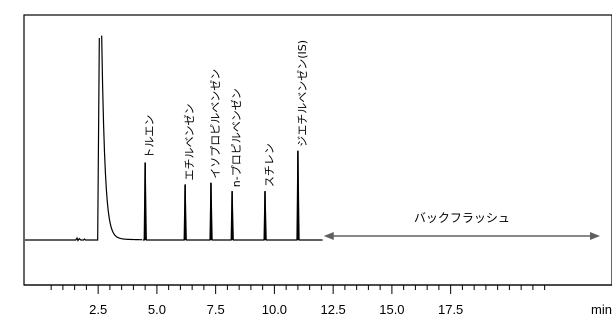 This screenshot has height=322, width=612. What do you see at coordinates (391, 309) in the screenshot?
I see `x-tick-label: 15.0` at bounding box center [391, 309].